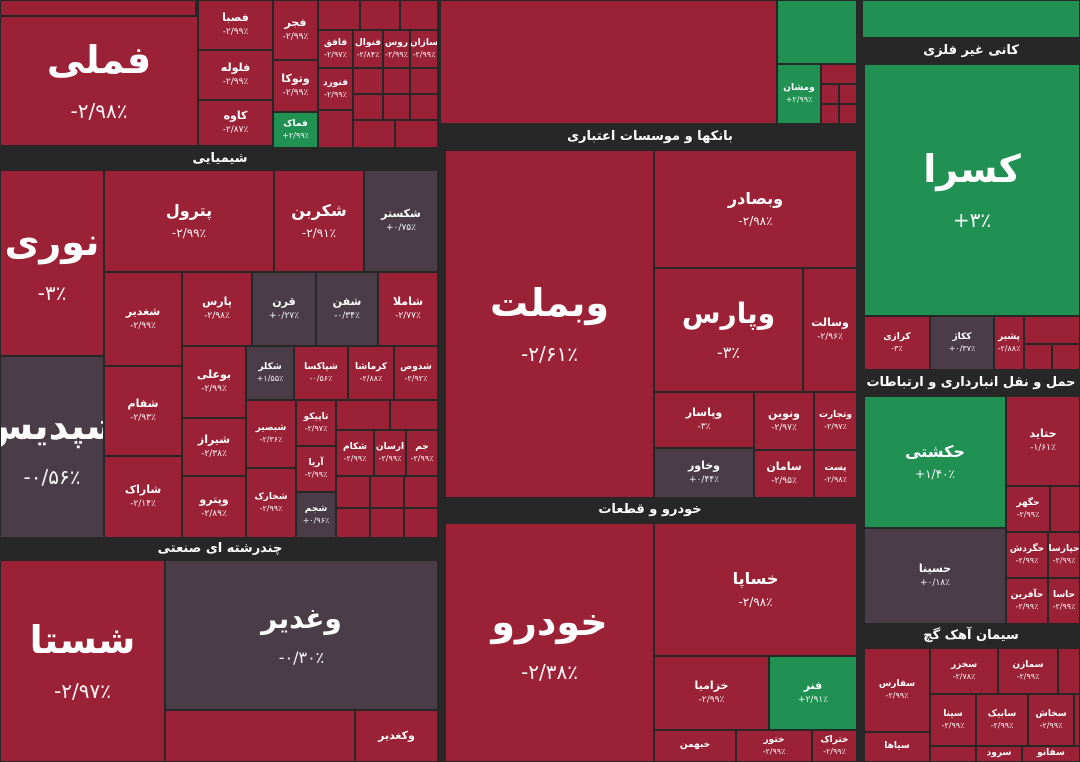 The width and height of the screenshot is (1080, 762). Describe the element at coordinates (755, 589) in the screenshot. I see `tile-khasapa: خساپا -۲/۹۸٪` at that location.